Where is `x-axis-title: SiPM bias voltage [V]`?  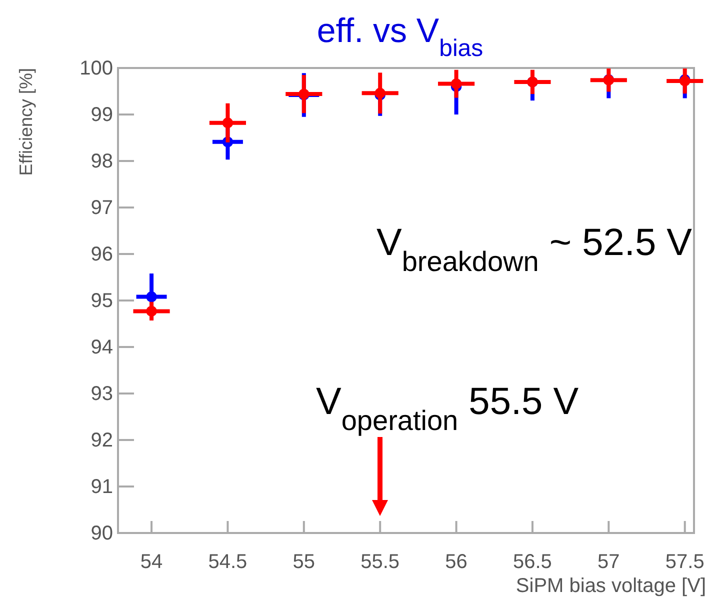 x-axis-title: SiPM bias voltage [V] is located at coordinates (611, 586).